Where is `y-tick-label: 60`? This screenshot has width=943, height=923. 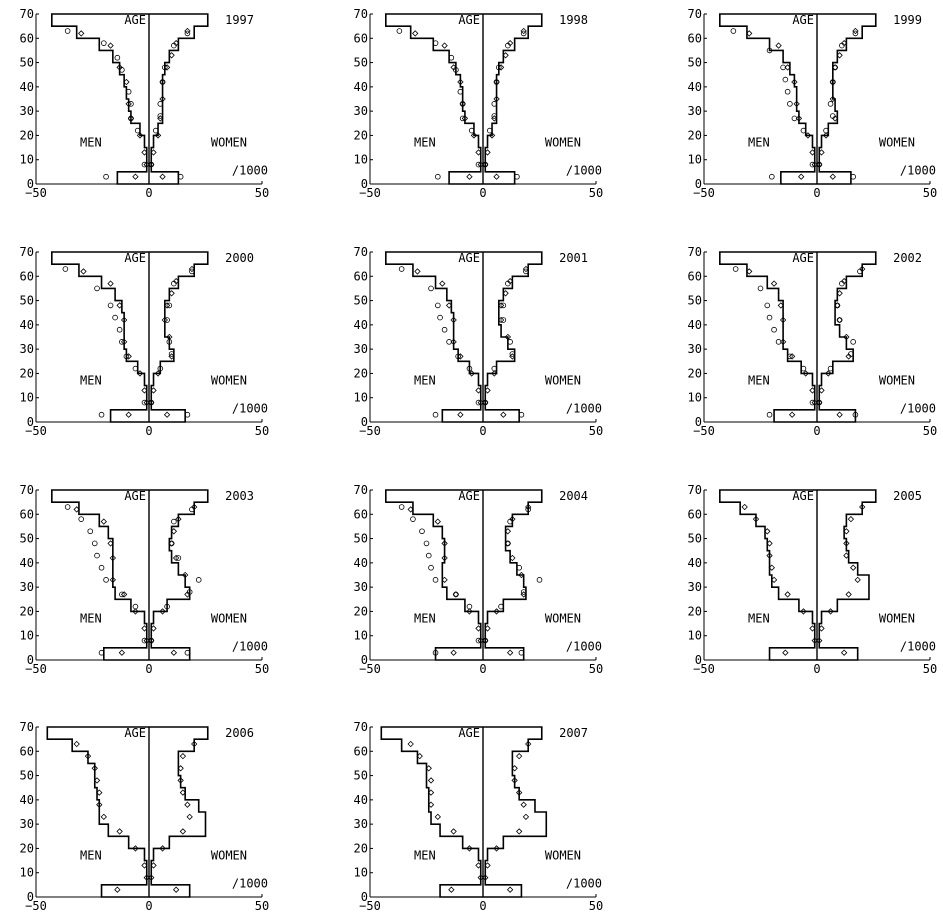 y-tick-label: 60 is located at coordinates (361, 751).